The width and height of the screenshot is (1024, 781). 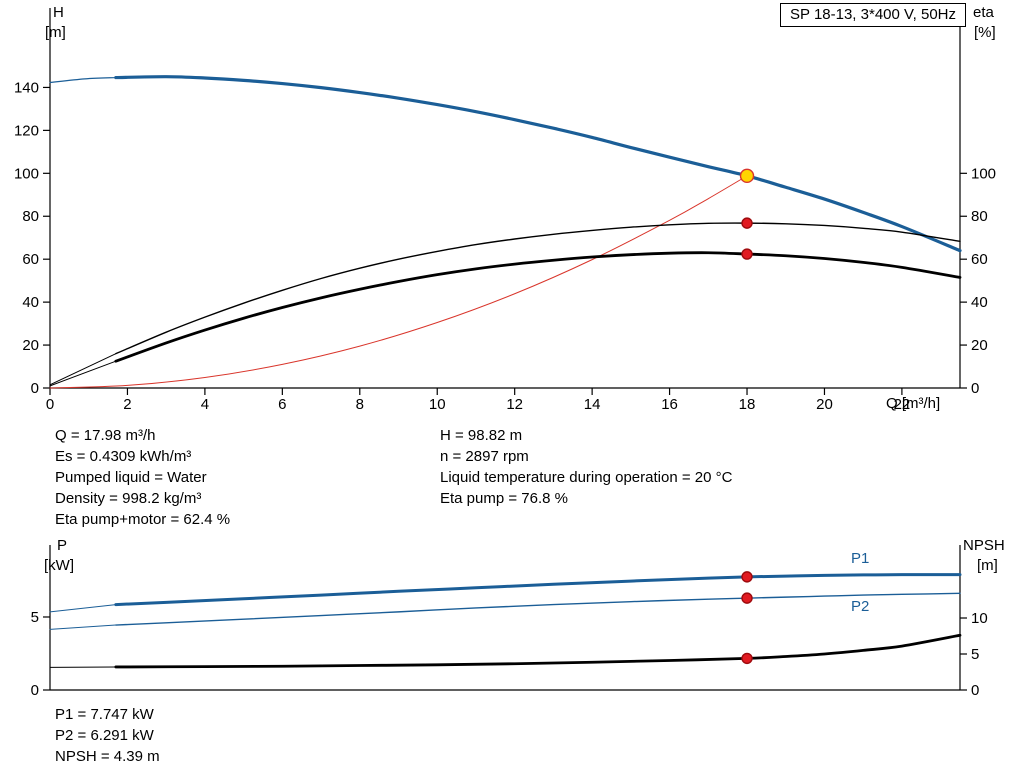 What do you see at coordinates (30, 345) in the screenshot?
I see `left-tick-label: 20` at bounding box center [30, 345].